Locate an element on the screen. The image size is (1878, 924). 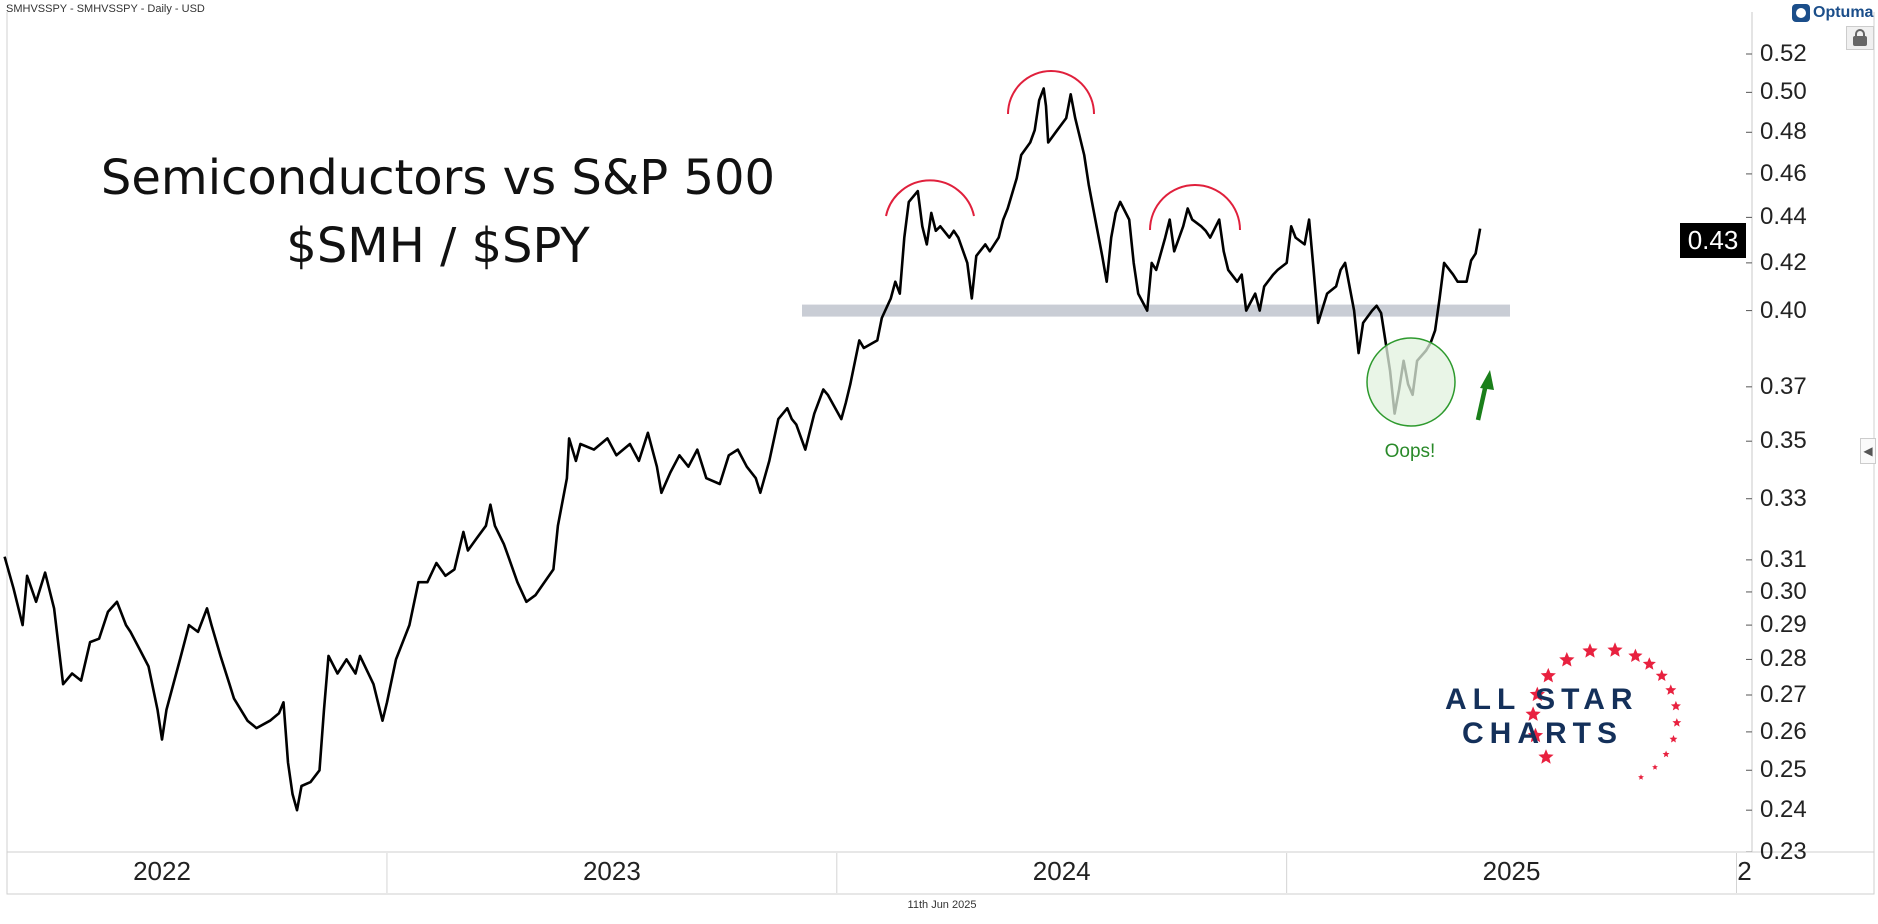
symbol-header: SMHVSSPY - SMHVSSPY - Daily - USD is located at coordinates (105, 9).